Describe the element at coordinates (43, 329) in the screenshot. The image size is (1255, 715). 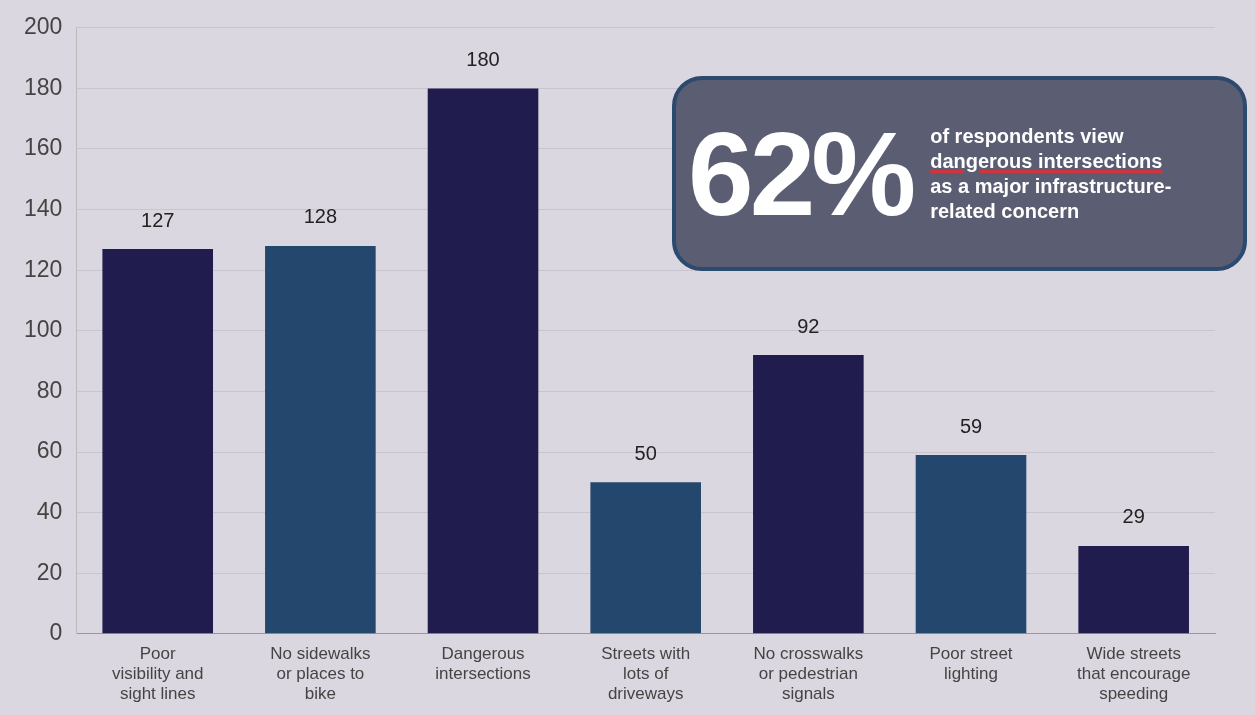
I see `y-tick-label: 100` at that location.